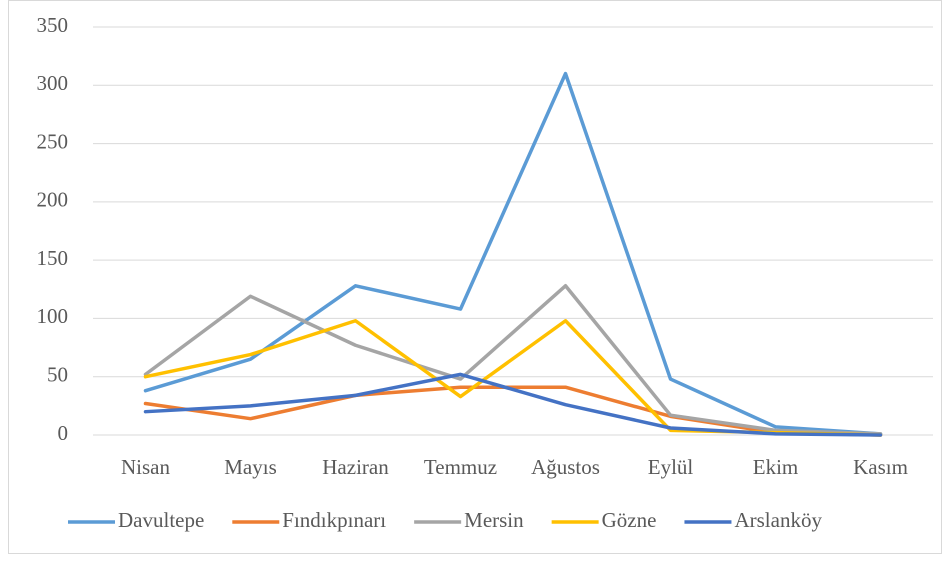 Image resolution: width=948 pixels, height=565 pixels. I want to click on x-tick-label: Ağustos, so click(565, 467).